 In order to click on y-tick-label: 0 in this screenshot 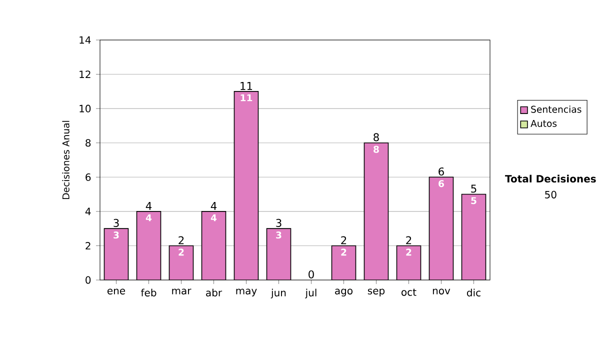, I will do `click(88, 280)`.